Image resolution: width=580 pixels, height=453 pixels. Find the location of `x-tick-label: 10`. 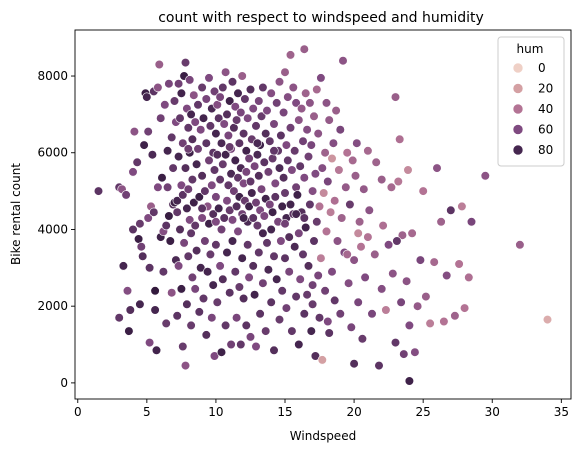

x-tick-label: 10 is located at coordinates (215, 412).